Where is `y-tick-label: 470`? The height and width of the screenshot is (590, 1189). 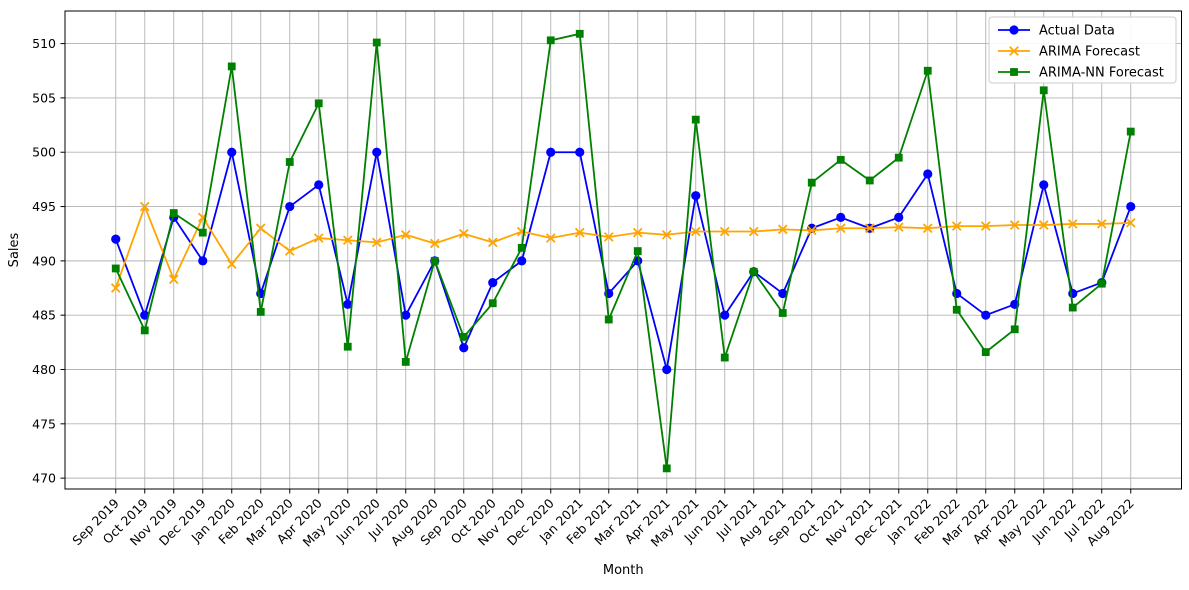
y-tick-label: 470 is located at coordinates (44, 478).